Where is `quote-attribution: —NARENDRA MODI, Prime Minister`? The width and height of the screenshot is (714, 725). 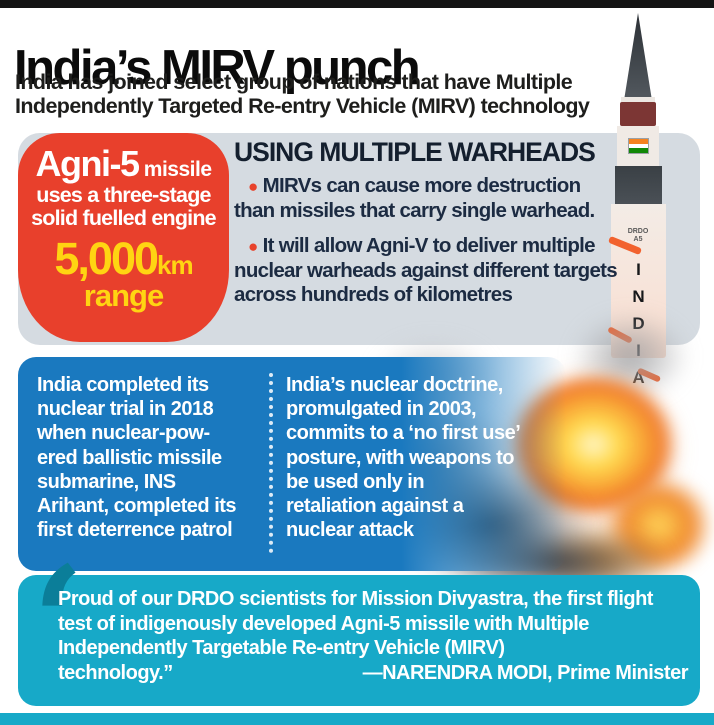 quote-attribution: —NARENDRA MODI, Prime Minister is located at coordinates (525, 672).